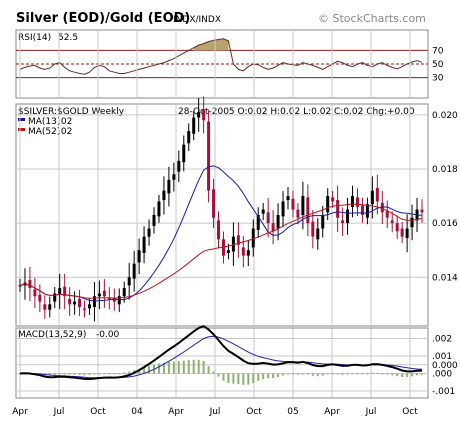 The width and height of the screenshot is (460, 434). I want to click on rsi-tick-label: 50, so click(438, 65).